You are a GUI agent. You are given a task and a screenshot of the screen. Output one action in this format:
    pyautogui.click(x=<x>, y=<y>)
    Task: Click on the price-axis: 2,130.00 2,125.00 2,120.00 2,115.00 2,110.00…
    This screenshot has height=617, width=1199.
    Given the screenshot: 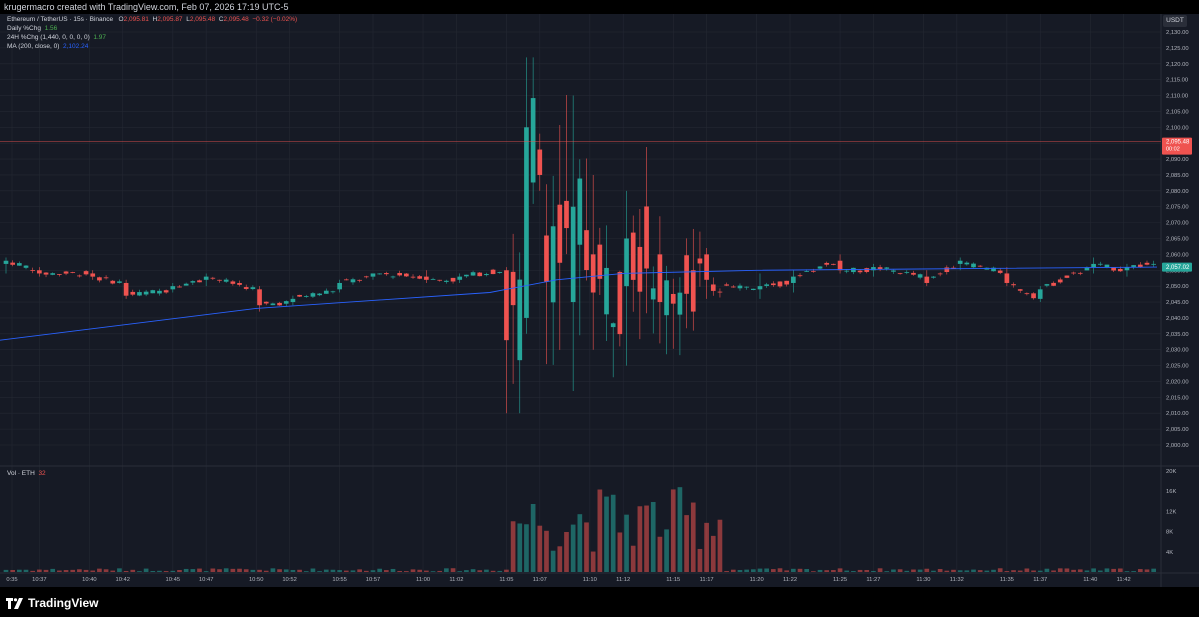 What is the action you would take?
    pyautogui.click(x=1177, y=239)
    